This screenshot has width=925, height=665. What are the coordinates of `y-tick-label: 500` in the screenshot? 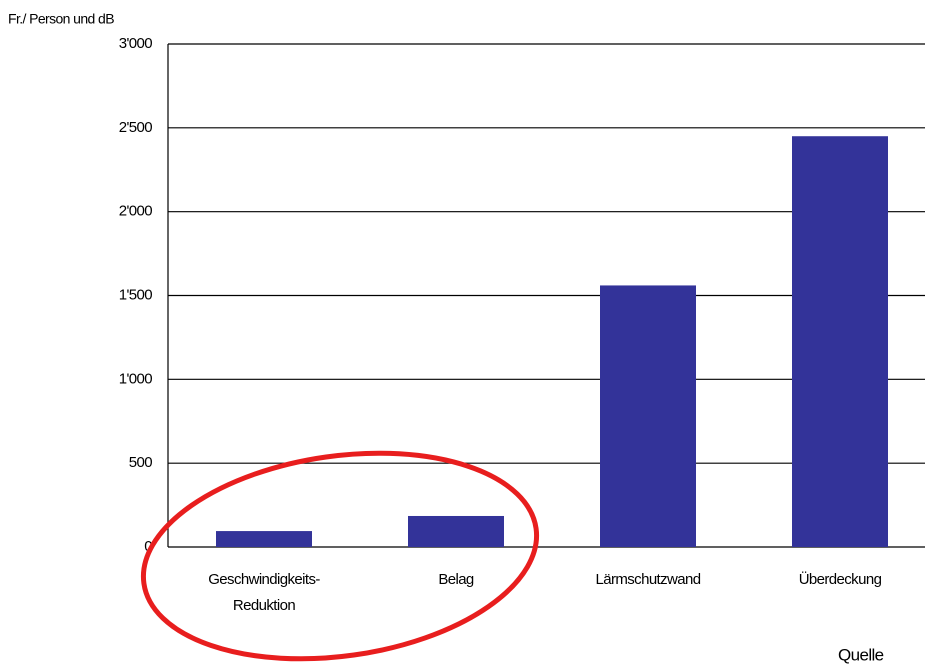 It's located at (140, 462).